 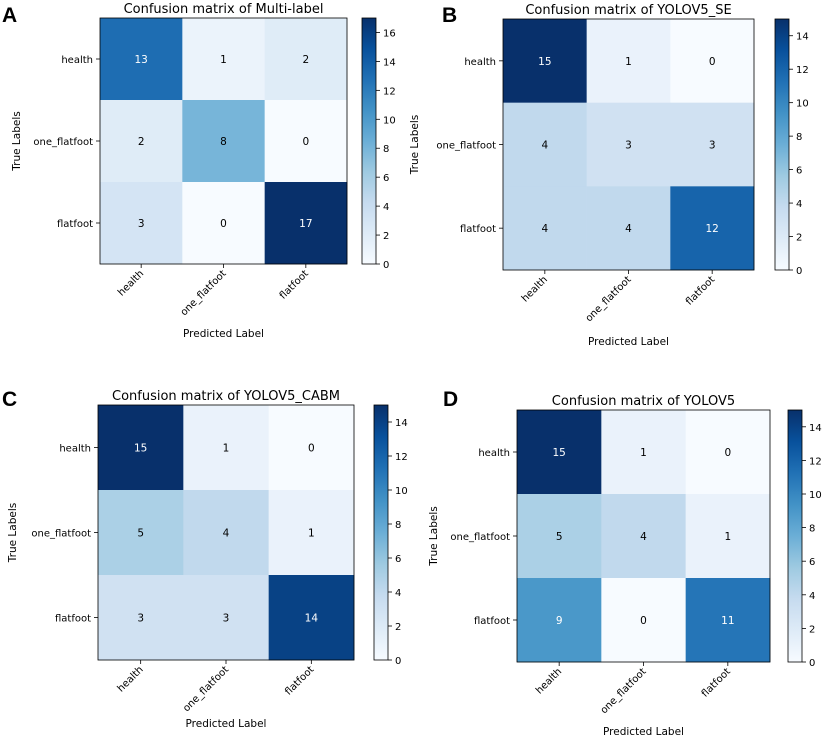 I want to click on y-tick-label: flatfoot, so click(x=75, y=224).